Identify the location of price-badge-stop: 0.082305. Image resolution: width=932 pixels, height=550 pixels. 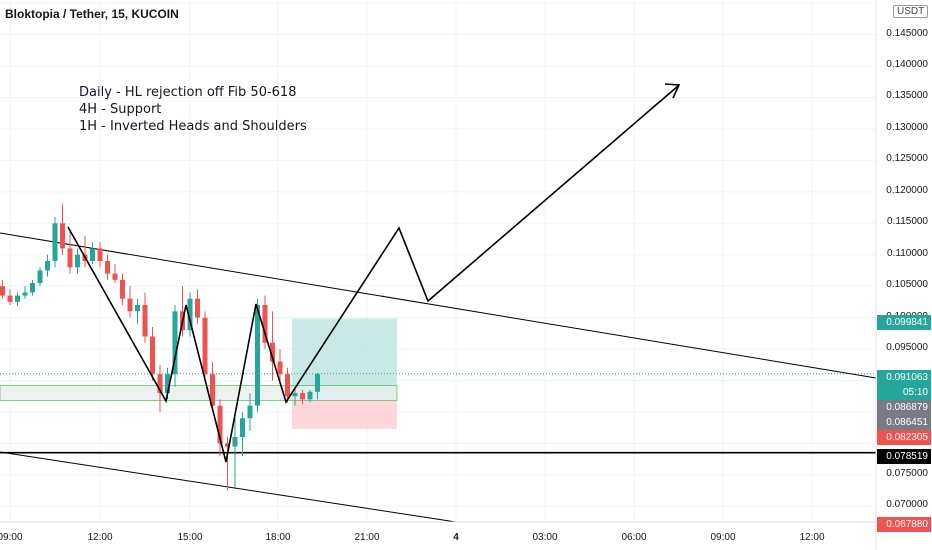
(904, 437).